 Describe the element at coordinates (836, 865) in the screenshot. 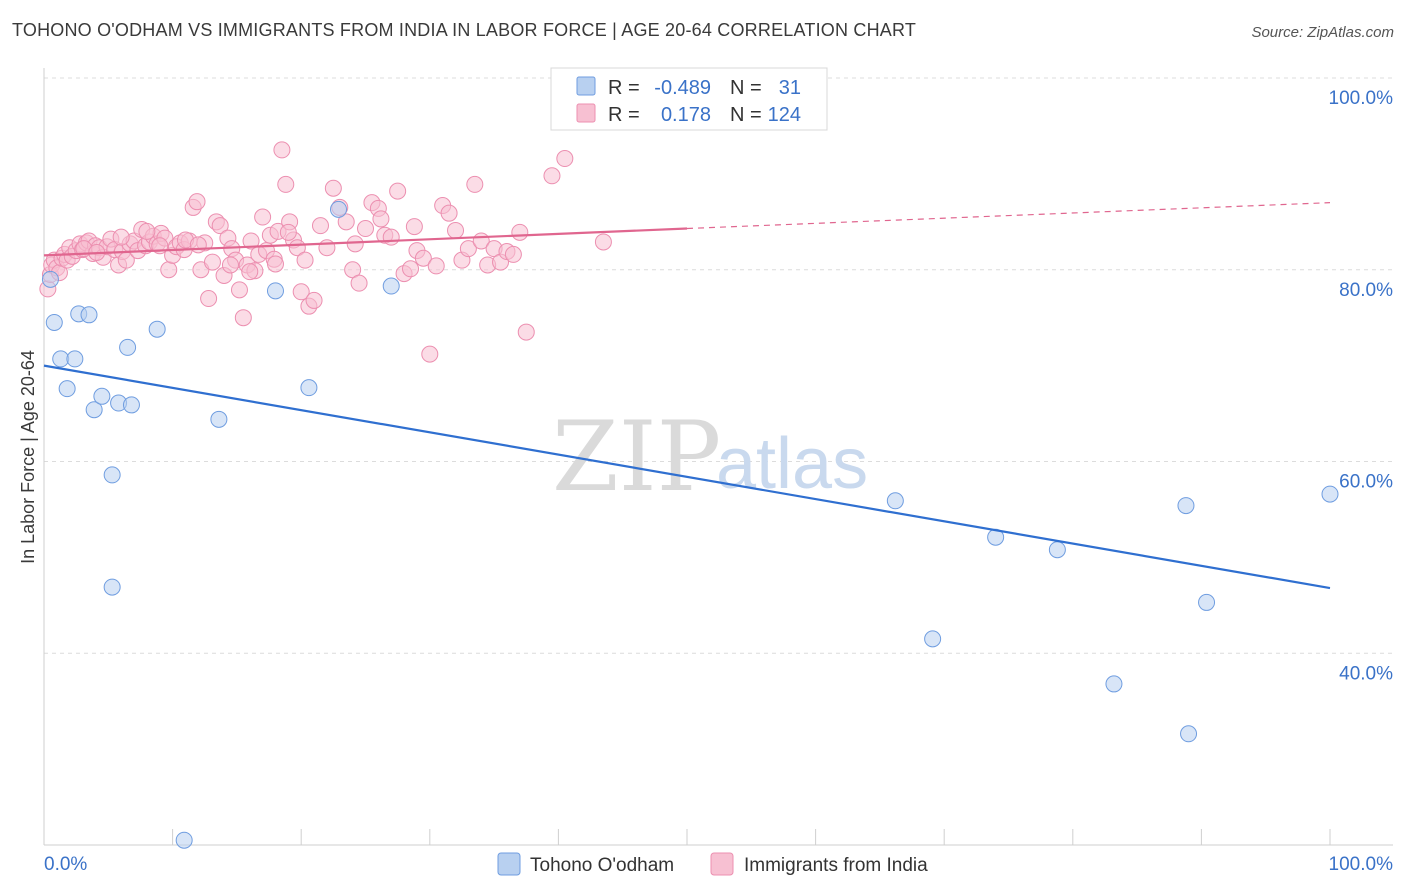

I see `legend-label-india: Immigrants from India` at that location.